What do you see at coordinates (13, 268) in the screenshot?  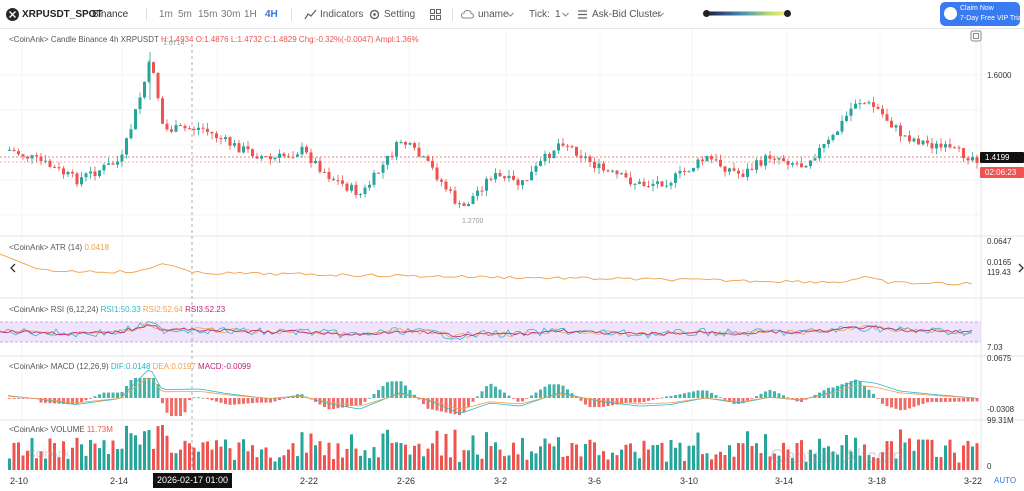 I see `chevron-left-icon` at bounding box center [13, 268].